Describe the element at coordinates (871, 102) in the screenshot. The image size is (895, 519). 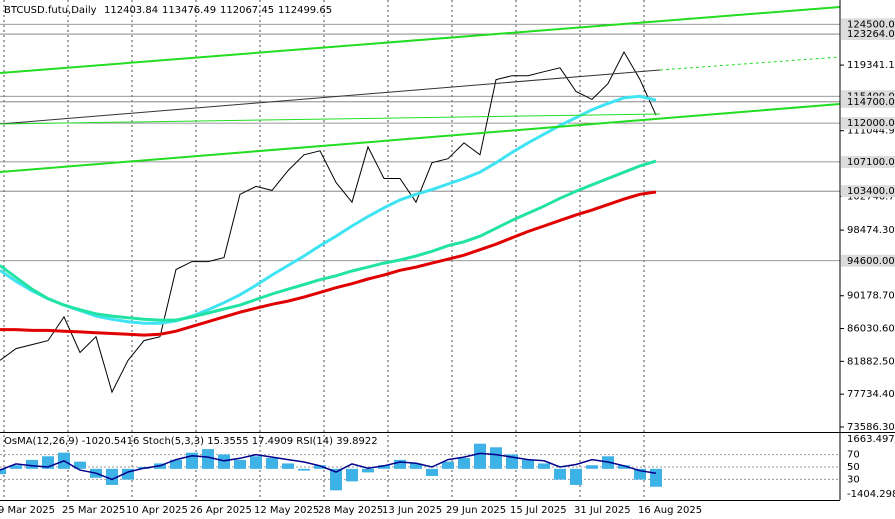
I see `level-label: 114700.00` at that location.